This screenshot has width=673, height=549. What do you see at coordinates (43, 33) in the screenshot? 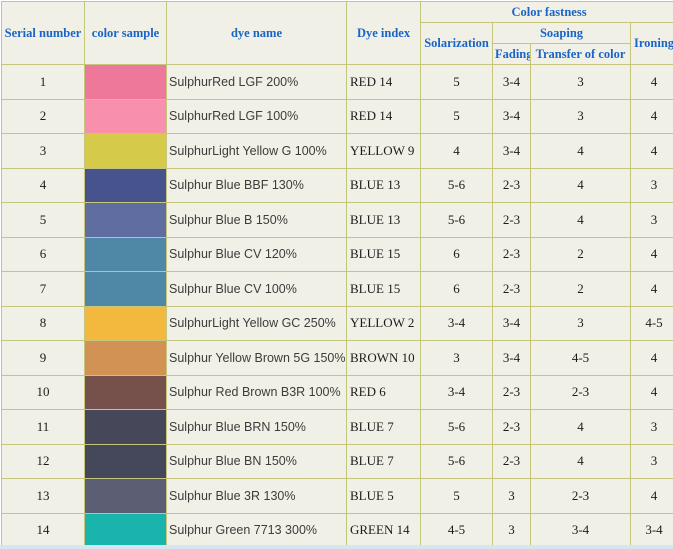
I see `header-serial-number: Serial number` at bounding box center [43, 33].